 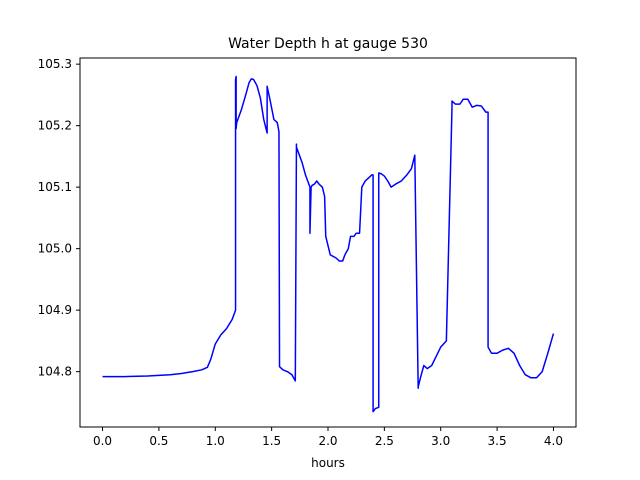 I want to click on y-tick-label: 105.1, so click(x=55, y=187).